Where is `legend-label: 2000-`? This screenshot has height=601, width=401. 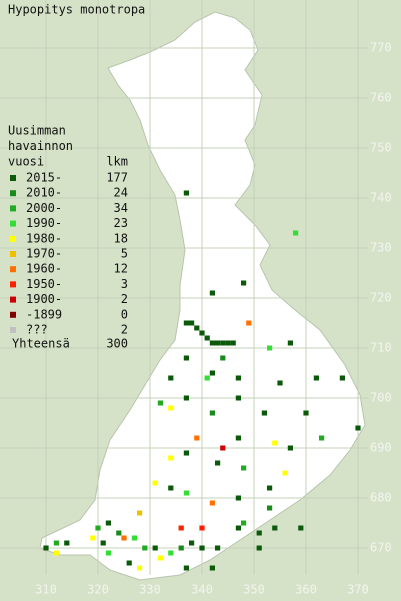 legend-label: 2000- is located at coordinates (44, 208).